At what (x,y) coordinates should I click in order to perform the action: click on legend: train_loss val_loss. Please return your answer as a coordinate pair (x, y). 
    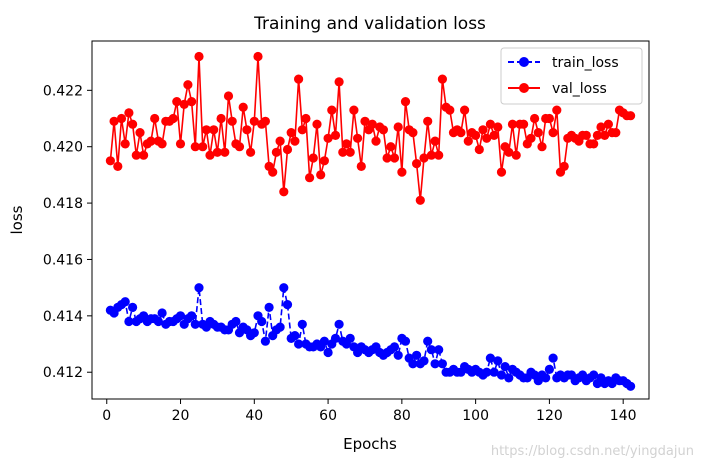
    Looking at the image, I should click on (571, 76).